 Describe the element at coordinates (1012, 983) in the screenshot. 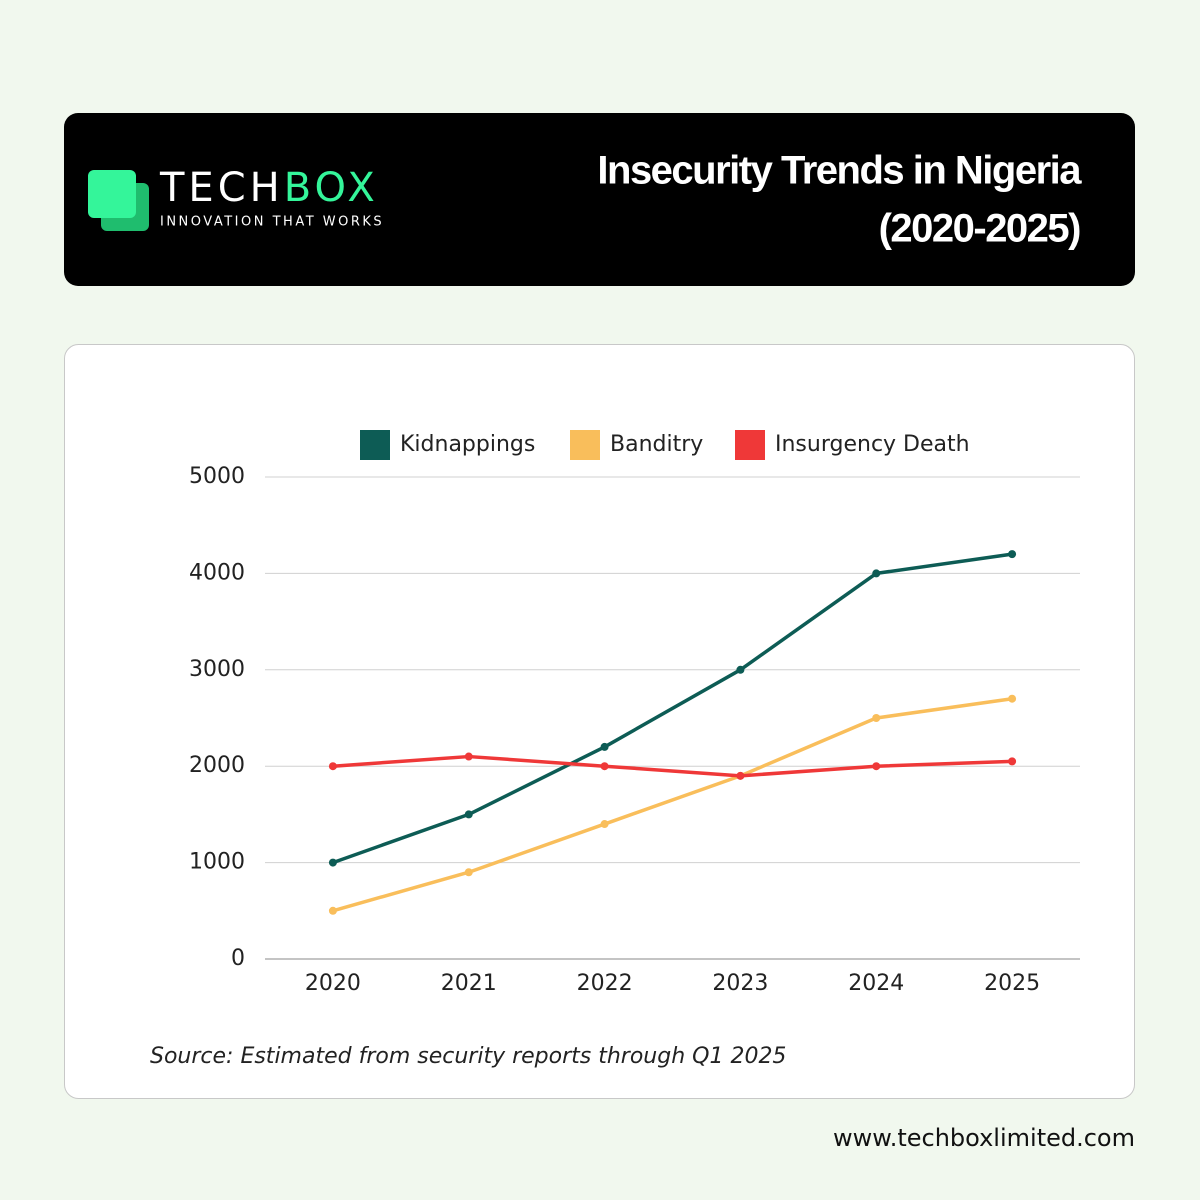

I see `x-tick-label: 2025` at that location.